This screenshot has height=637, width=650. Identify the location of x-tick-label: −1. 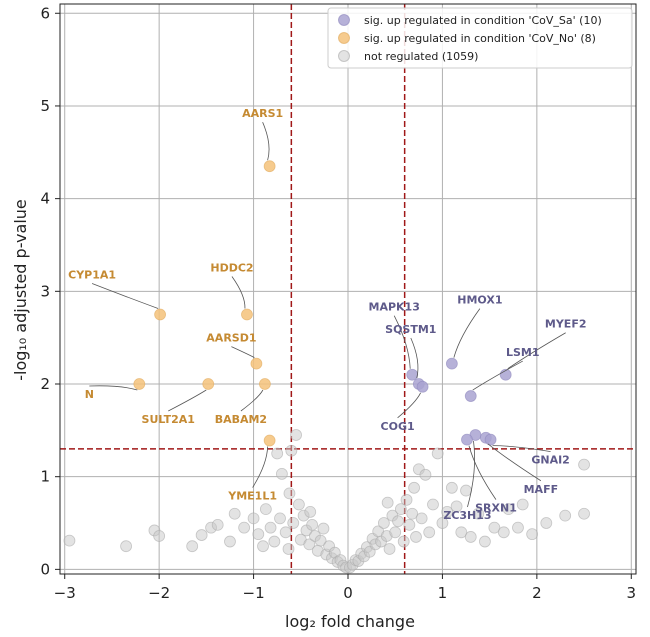
(254, 593).